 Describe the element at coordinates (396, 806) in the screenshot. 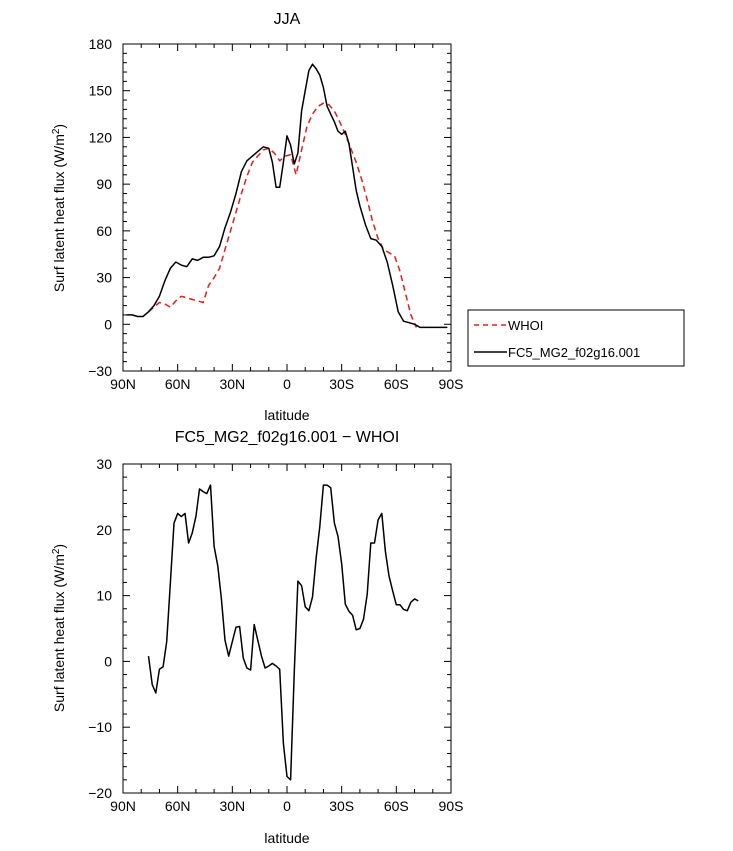

I see `bottom-xtick-label: 60S` at that location.